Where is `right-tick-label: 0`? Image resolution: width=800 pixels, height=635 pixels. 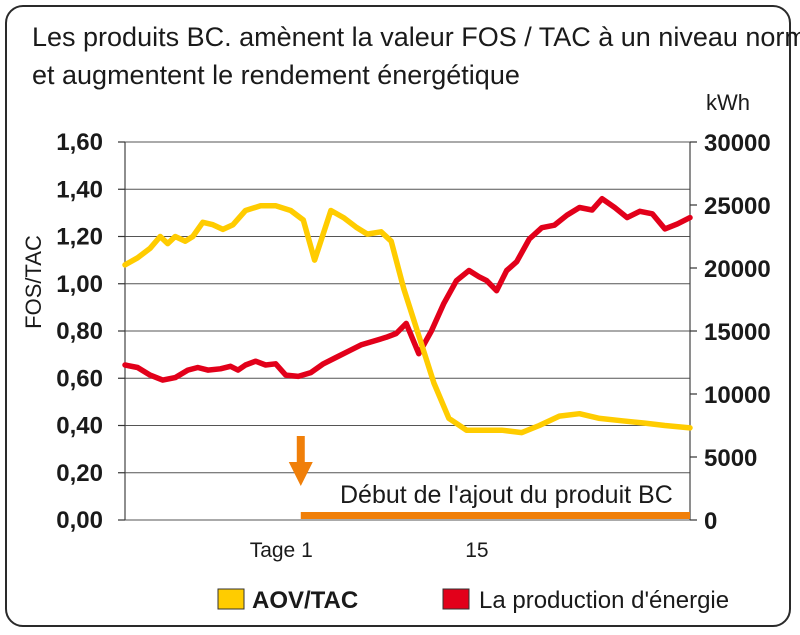 right-tick-label: 0 is located at coordinates (710, 521).